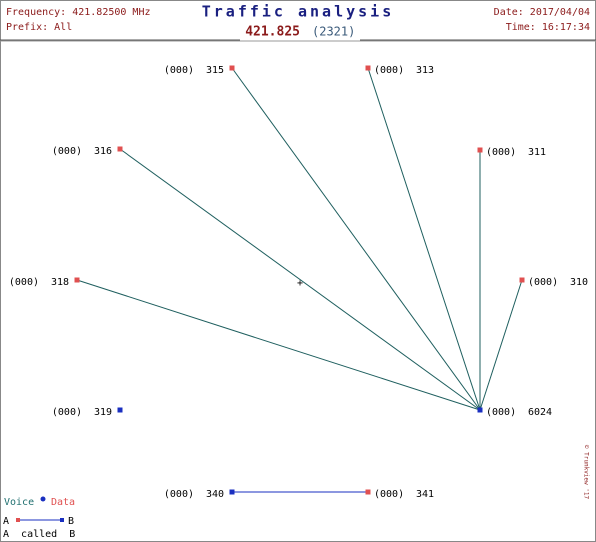  What do you see at coordinates (215, 70) in the screenshot?
I see `node-id: 315` at bounding box center [215, 70].